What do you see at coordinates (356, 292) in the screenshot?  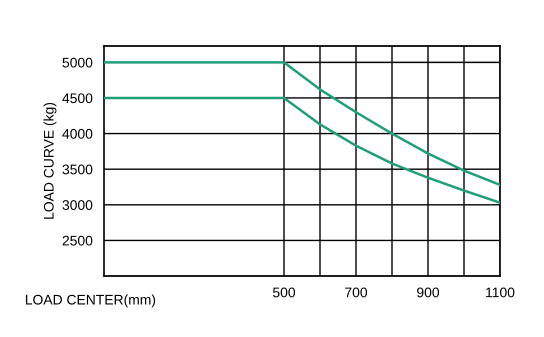 I see `x-tick-label: 700` at bounding box center [356, 292].